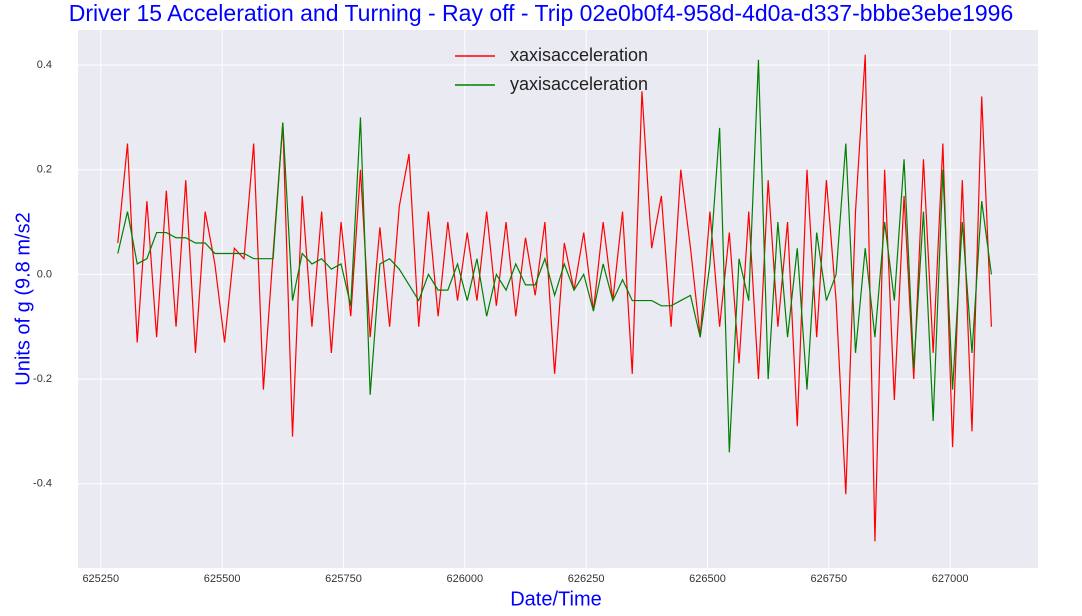 The height and width of the screenshot is (616, 1082). I want to click on x-tick-label: 625500, so click(222, 579).